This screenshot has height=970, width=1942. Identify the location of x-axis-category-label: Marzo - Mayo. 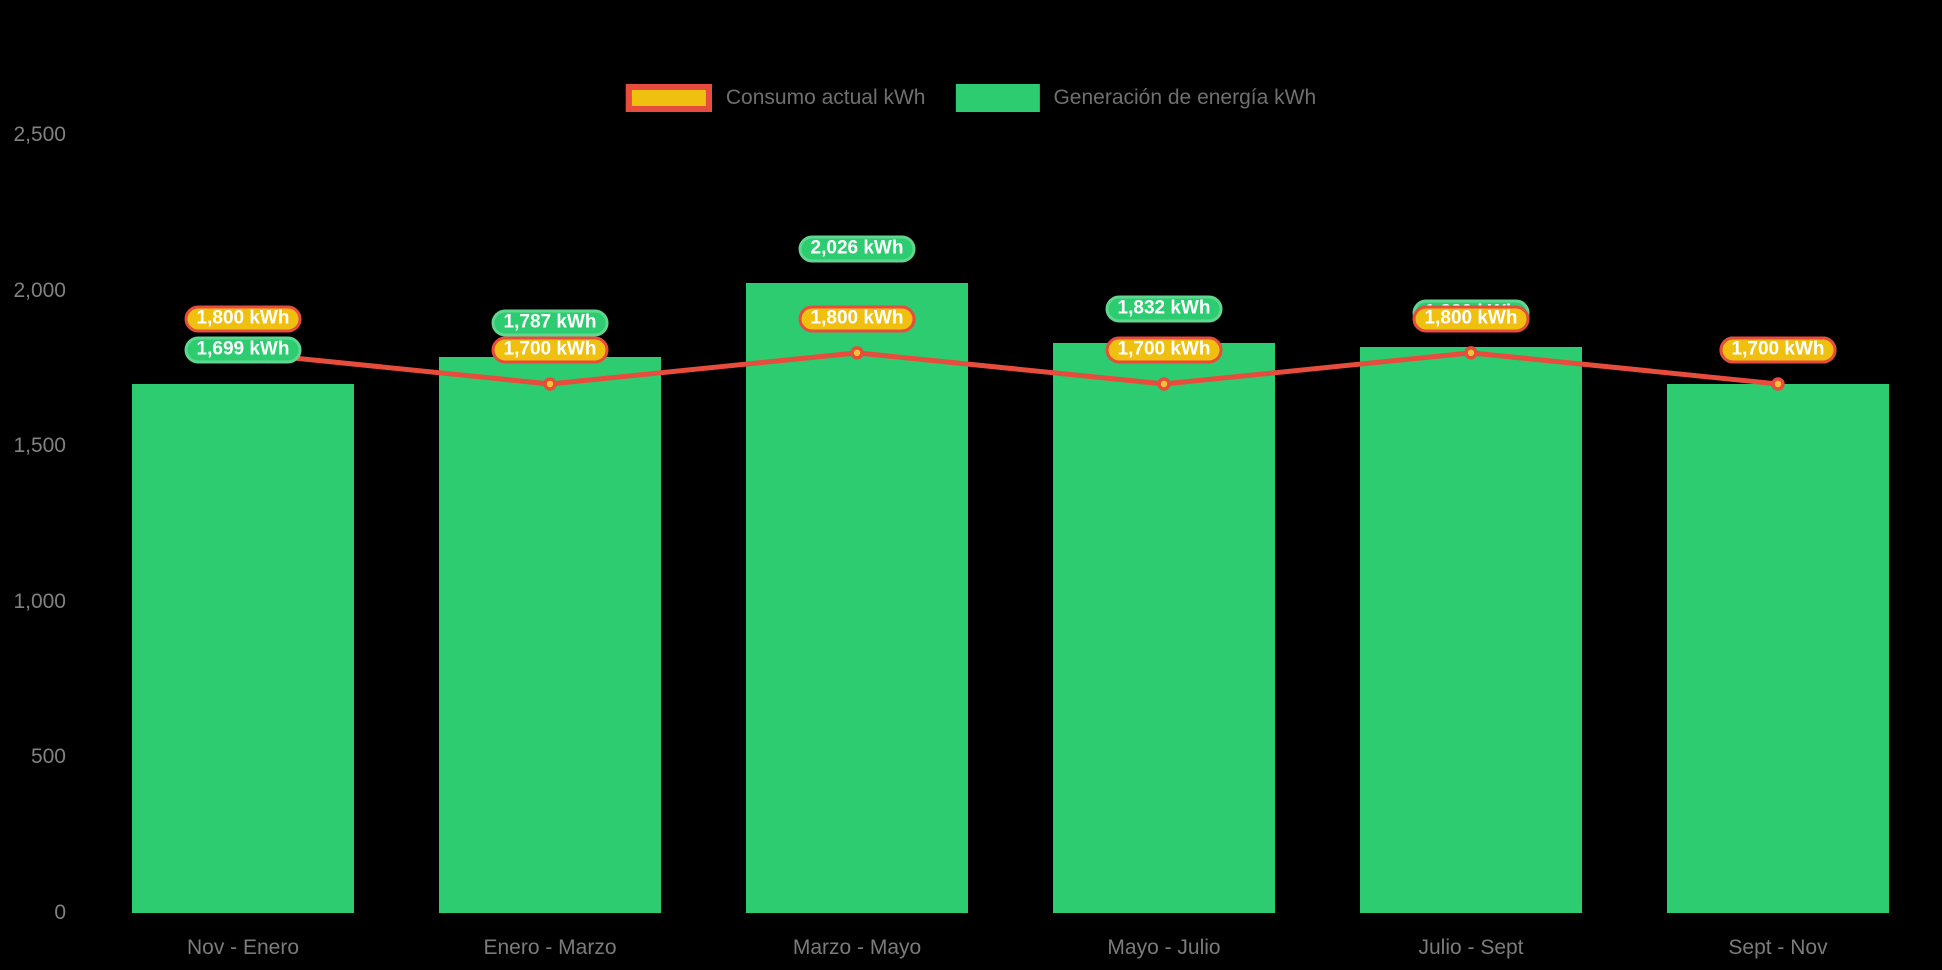
(857, 947).